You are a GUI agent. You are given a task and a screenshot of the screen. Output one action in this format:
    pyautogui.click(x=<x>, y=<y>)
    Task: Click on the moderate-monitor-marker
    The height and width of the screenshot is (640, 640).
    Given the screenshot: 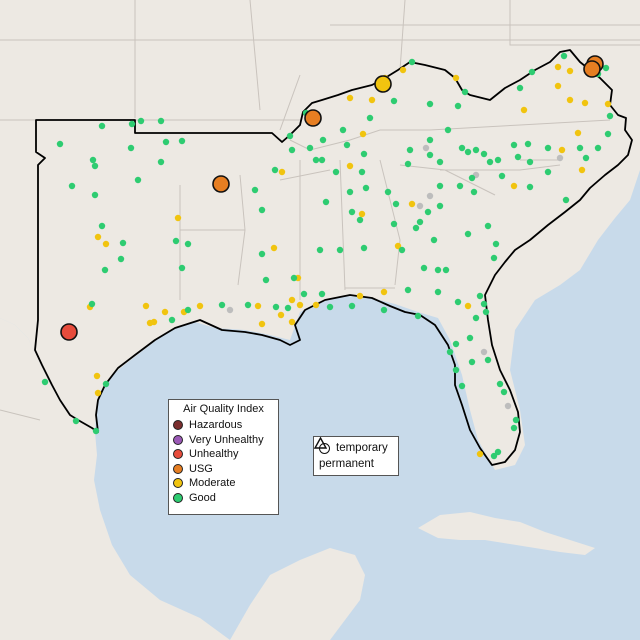 What is the action you would take?
    pyautogui.click(x=383, y=84)
    